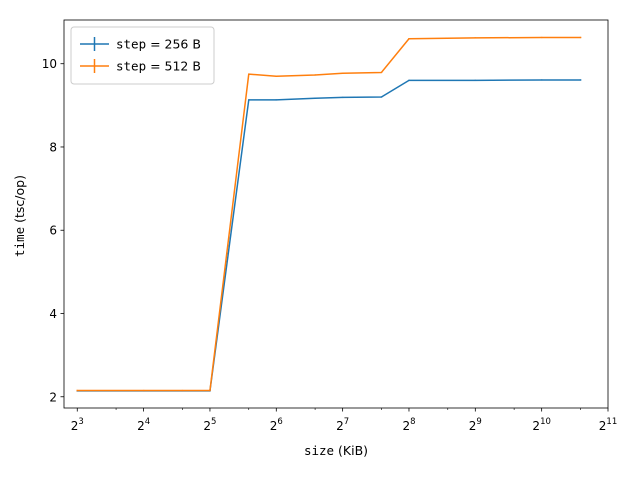 This screenshot has width=640, height=480. I want to click on x-tick-label-4: 27, so click(342, 425).